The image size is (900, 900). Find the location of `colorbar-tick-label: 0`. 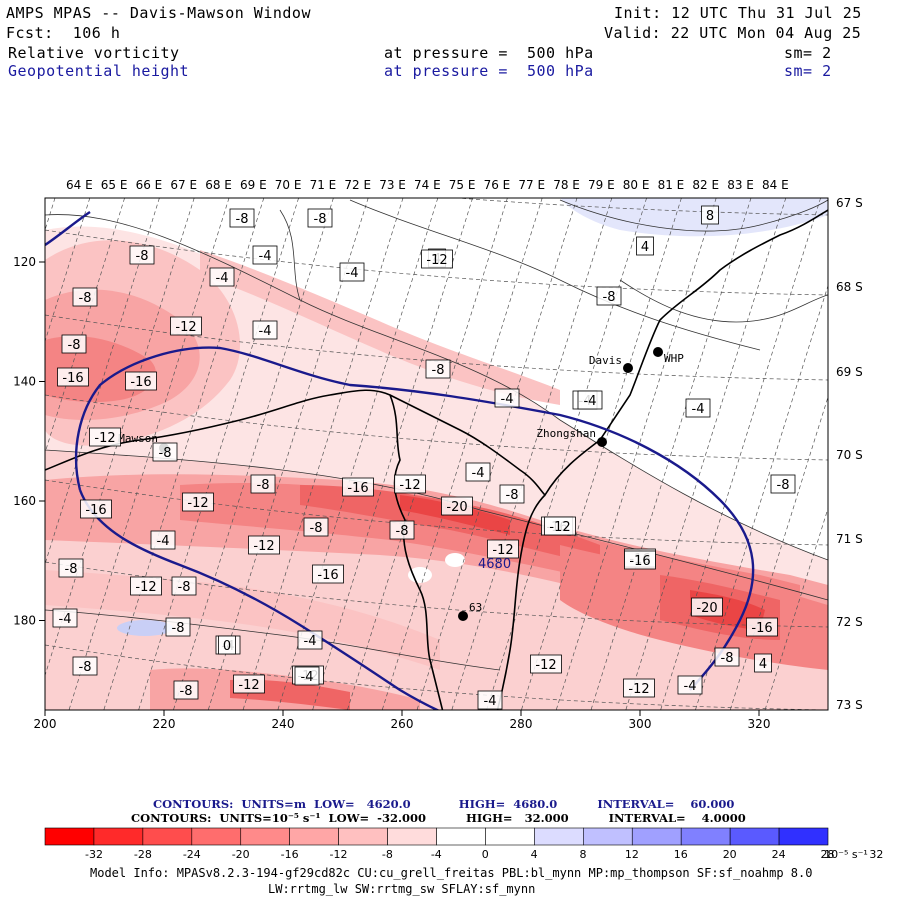

colorbar-tick-label: 0 is located at coordinates (485, 854).